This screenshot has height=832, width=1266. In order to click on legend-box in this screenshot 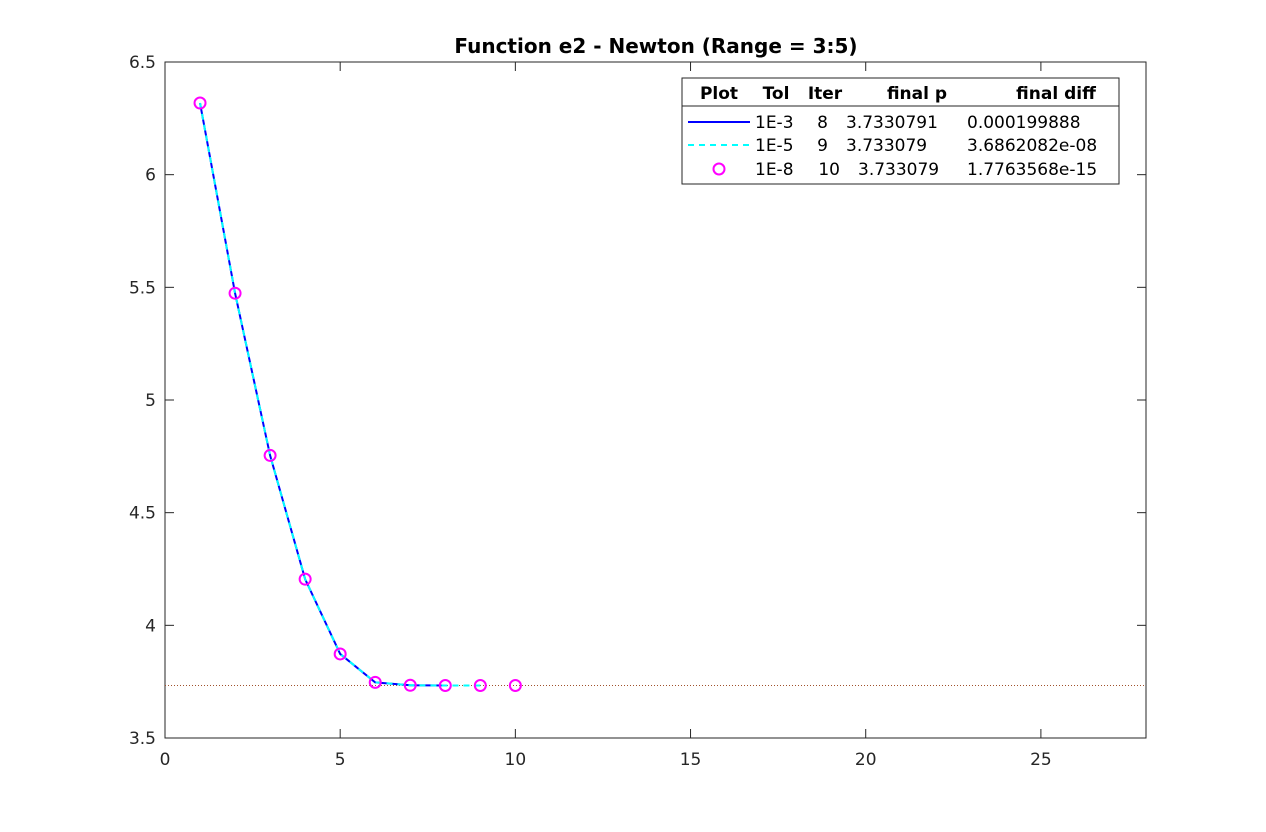, I will do `click(900, 131)`.